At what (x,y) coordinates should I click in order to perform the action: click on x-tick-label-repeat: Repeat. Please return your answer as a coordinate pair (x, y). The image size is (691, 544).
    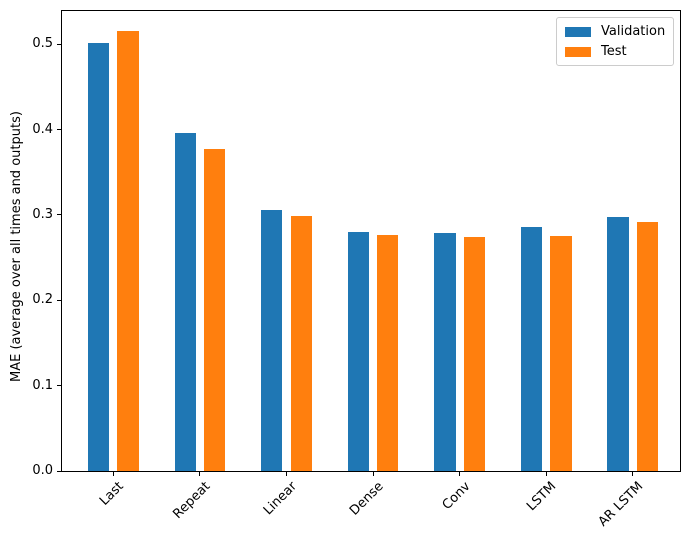
    Looking at the image, I should click on (192, 500).